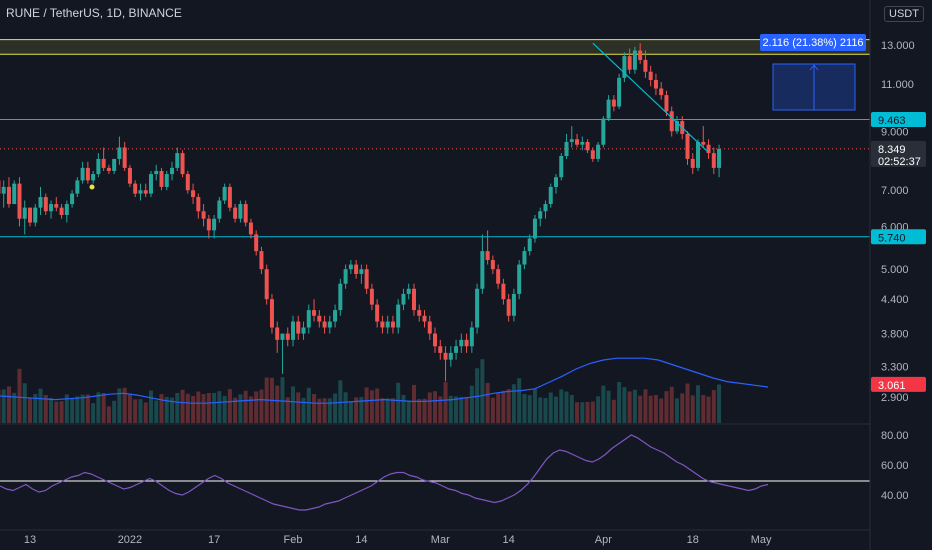 This screenshot has height=550, width=932. Describe the element at coordinates (898, 153) in the screenshot. I see `current-price-label` at that location.